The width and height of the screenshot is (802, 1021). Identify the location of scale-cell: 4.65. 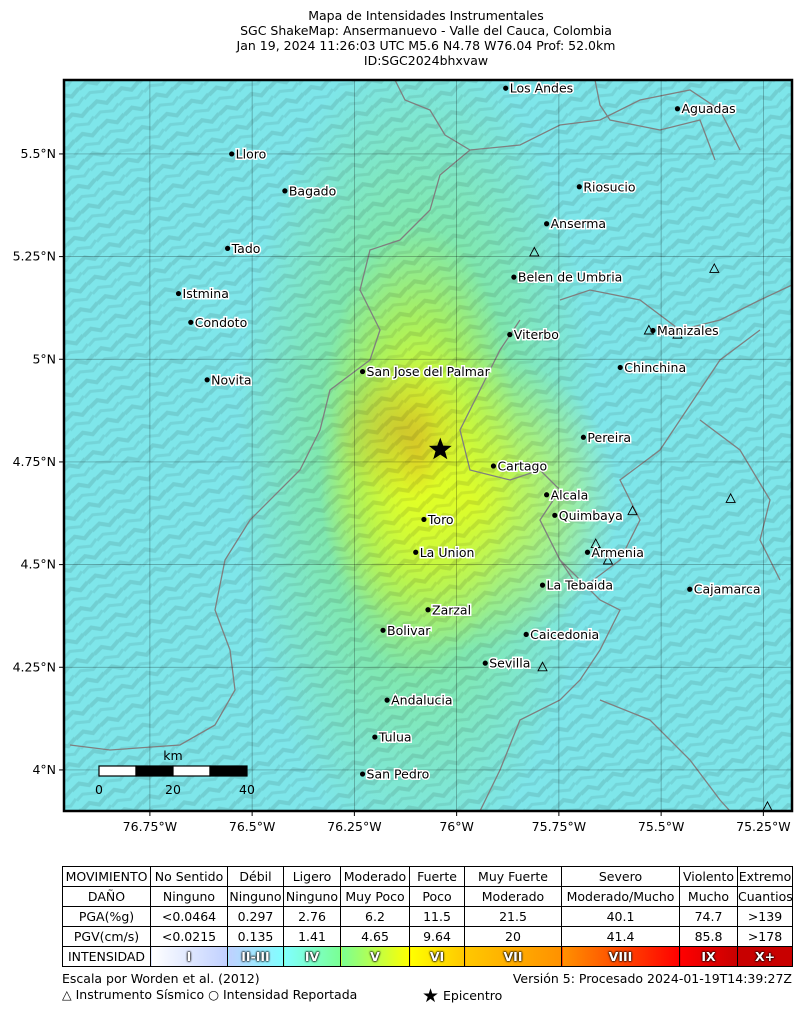
(375, 936).